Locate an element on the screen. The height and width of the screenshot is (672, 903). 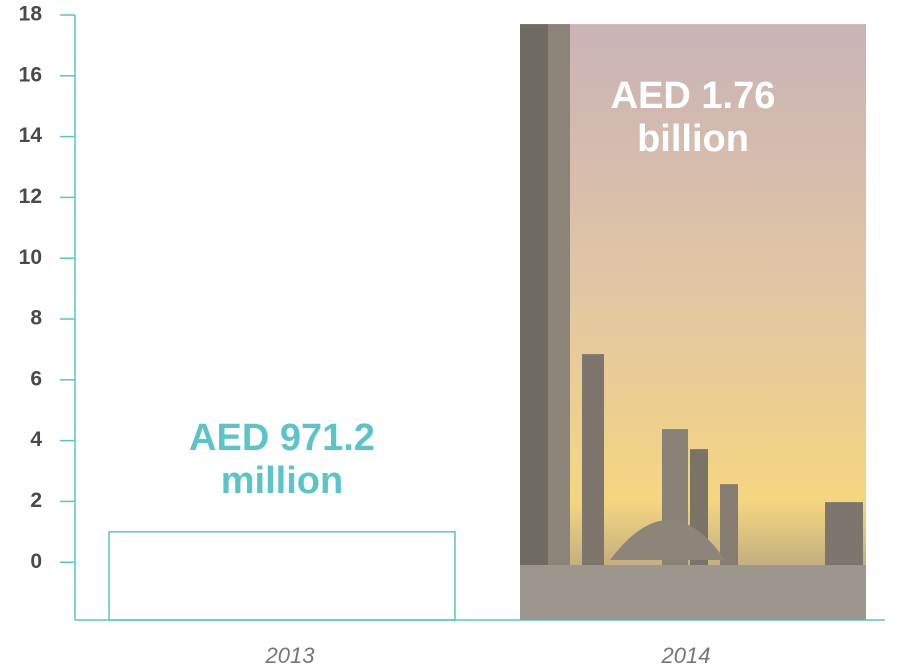
bar is located at coordinates (282, 576).